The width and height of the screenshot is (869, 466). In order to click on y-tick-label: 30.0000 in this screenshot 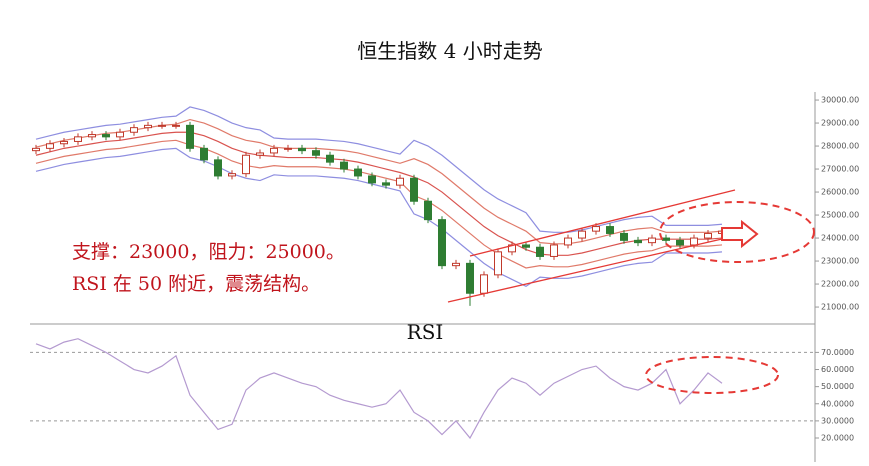, I will do `click(837, 420)`.